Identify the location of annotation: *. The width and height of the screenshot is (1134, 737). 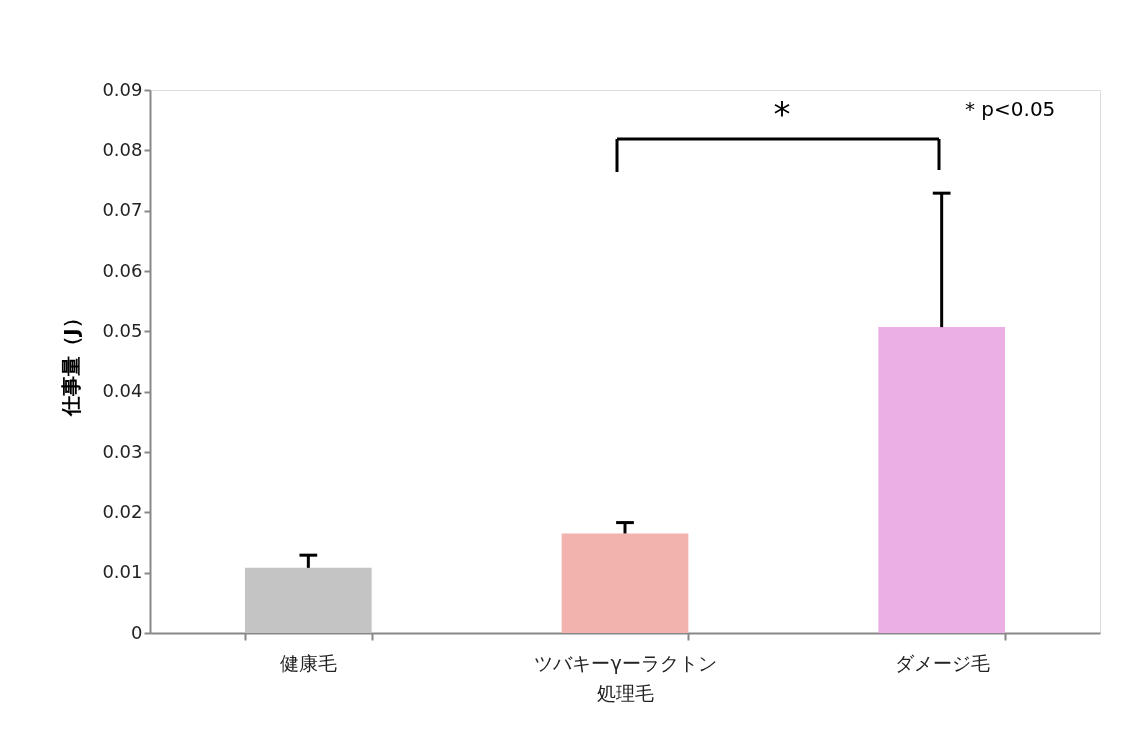
(782, 114).